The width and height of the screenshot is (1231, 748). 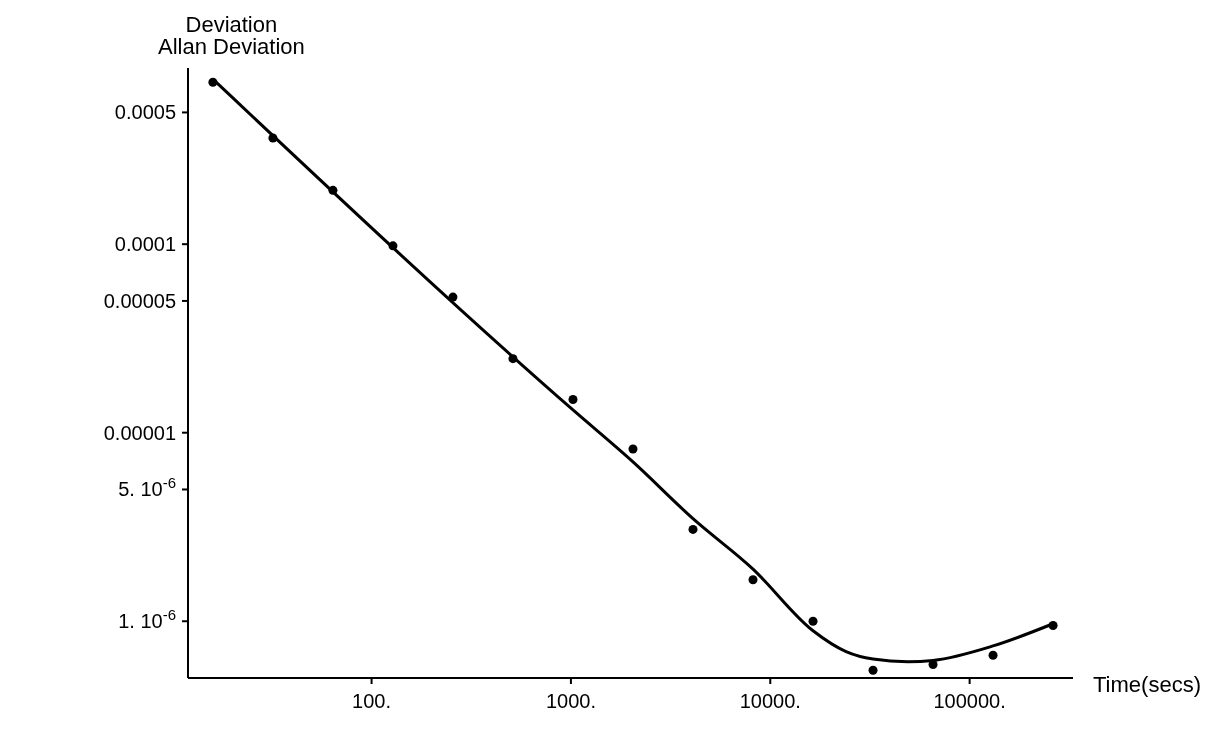 What do you see at coordinates (969, 701) in the screenshot?
I see `x-tick-label: 100000.` at bounding box center [969, 701].